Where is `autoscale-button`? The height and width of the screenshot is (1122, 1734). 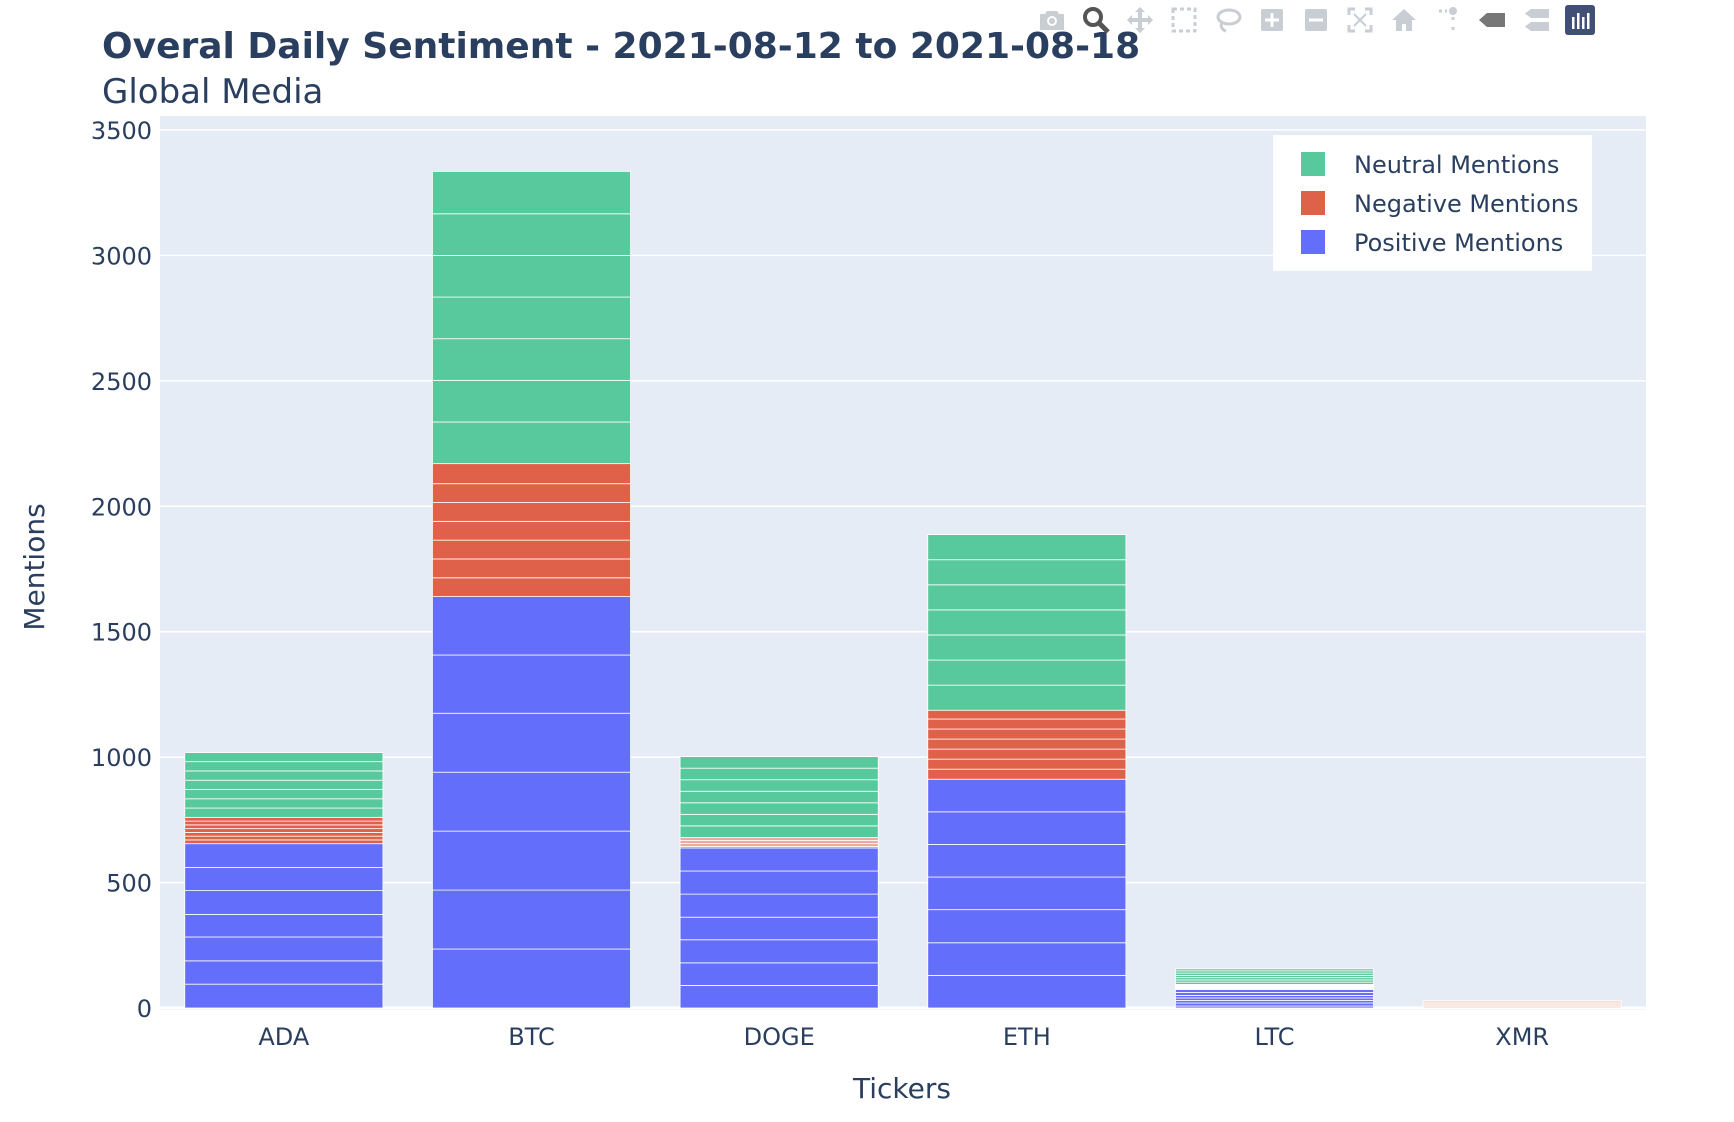 autoscale-button is located at coordinates (1360, 20).